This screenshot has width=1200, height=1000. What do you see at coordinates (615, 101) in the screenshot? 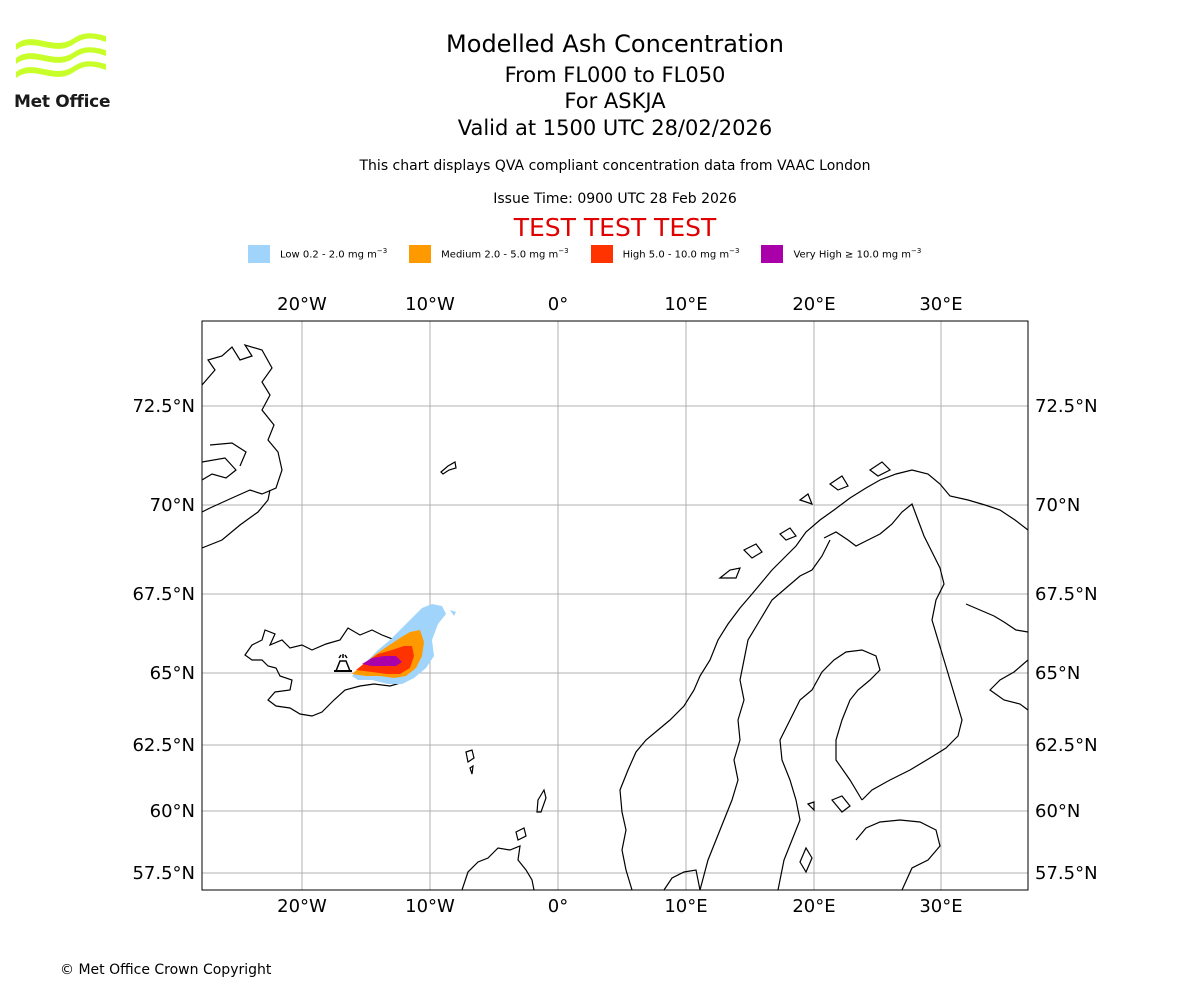
I see `volcano-name: For ASKJA` at bounding box center [615, 101].